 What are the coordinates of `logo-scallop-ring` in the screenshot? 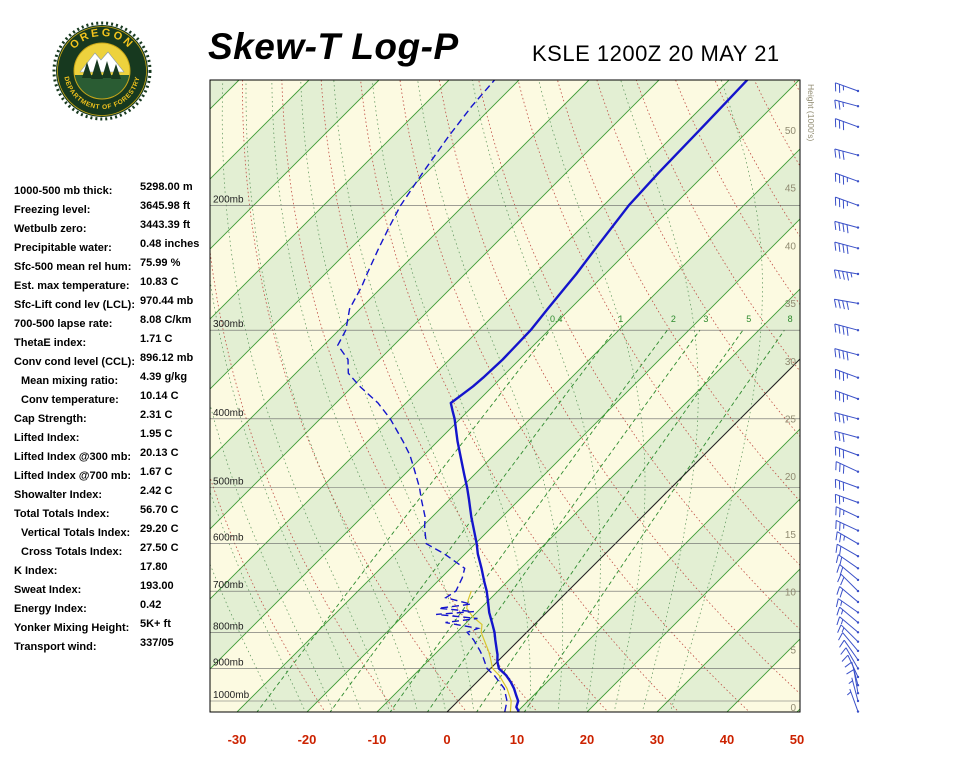 It's located at (102, 71).